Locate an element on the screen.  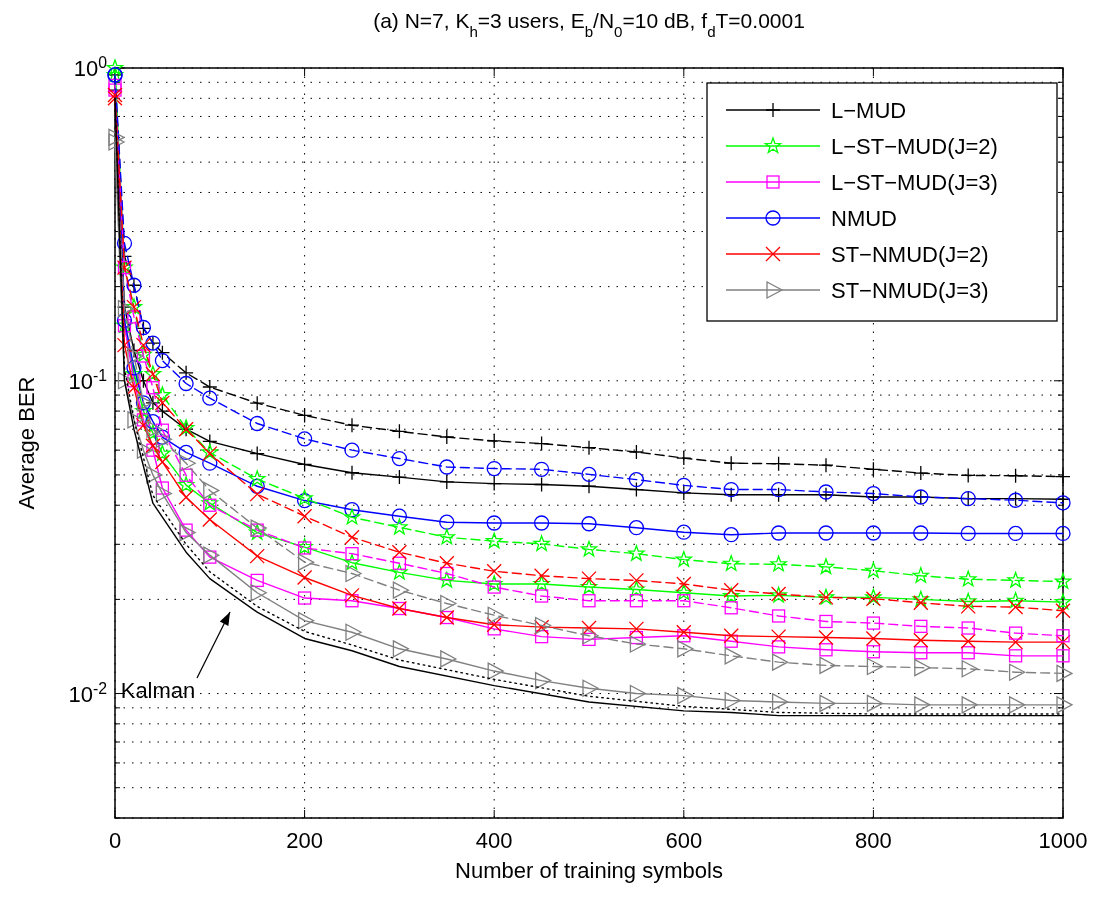
x-axis-title: Number of training symbols is located at coordinates (589, 870).